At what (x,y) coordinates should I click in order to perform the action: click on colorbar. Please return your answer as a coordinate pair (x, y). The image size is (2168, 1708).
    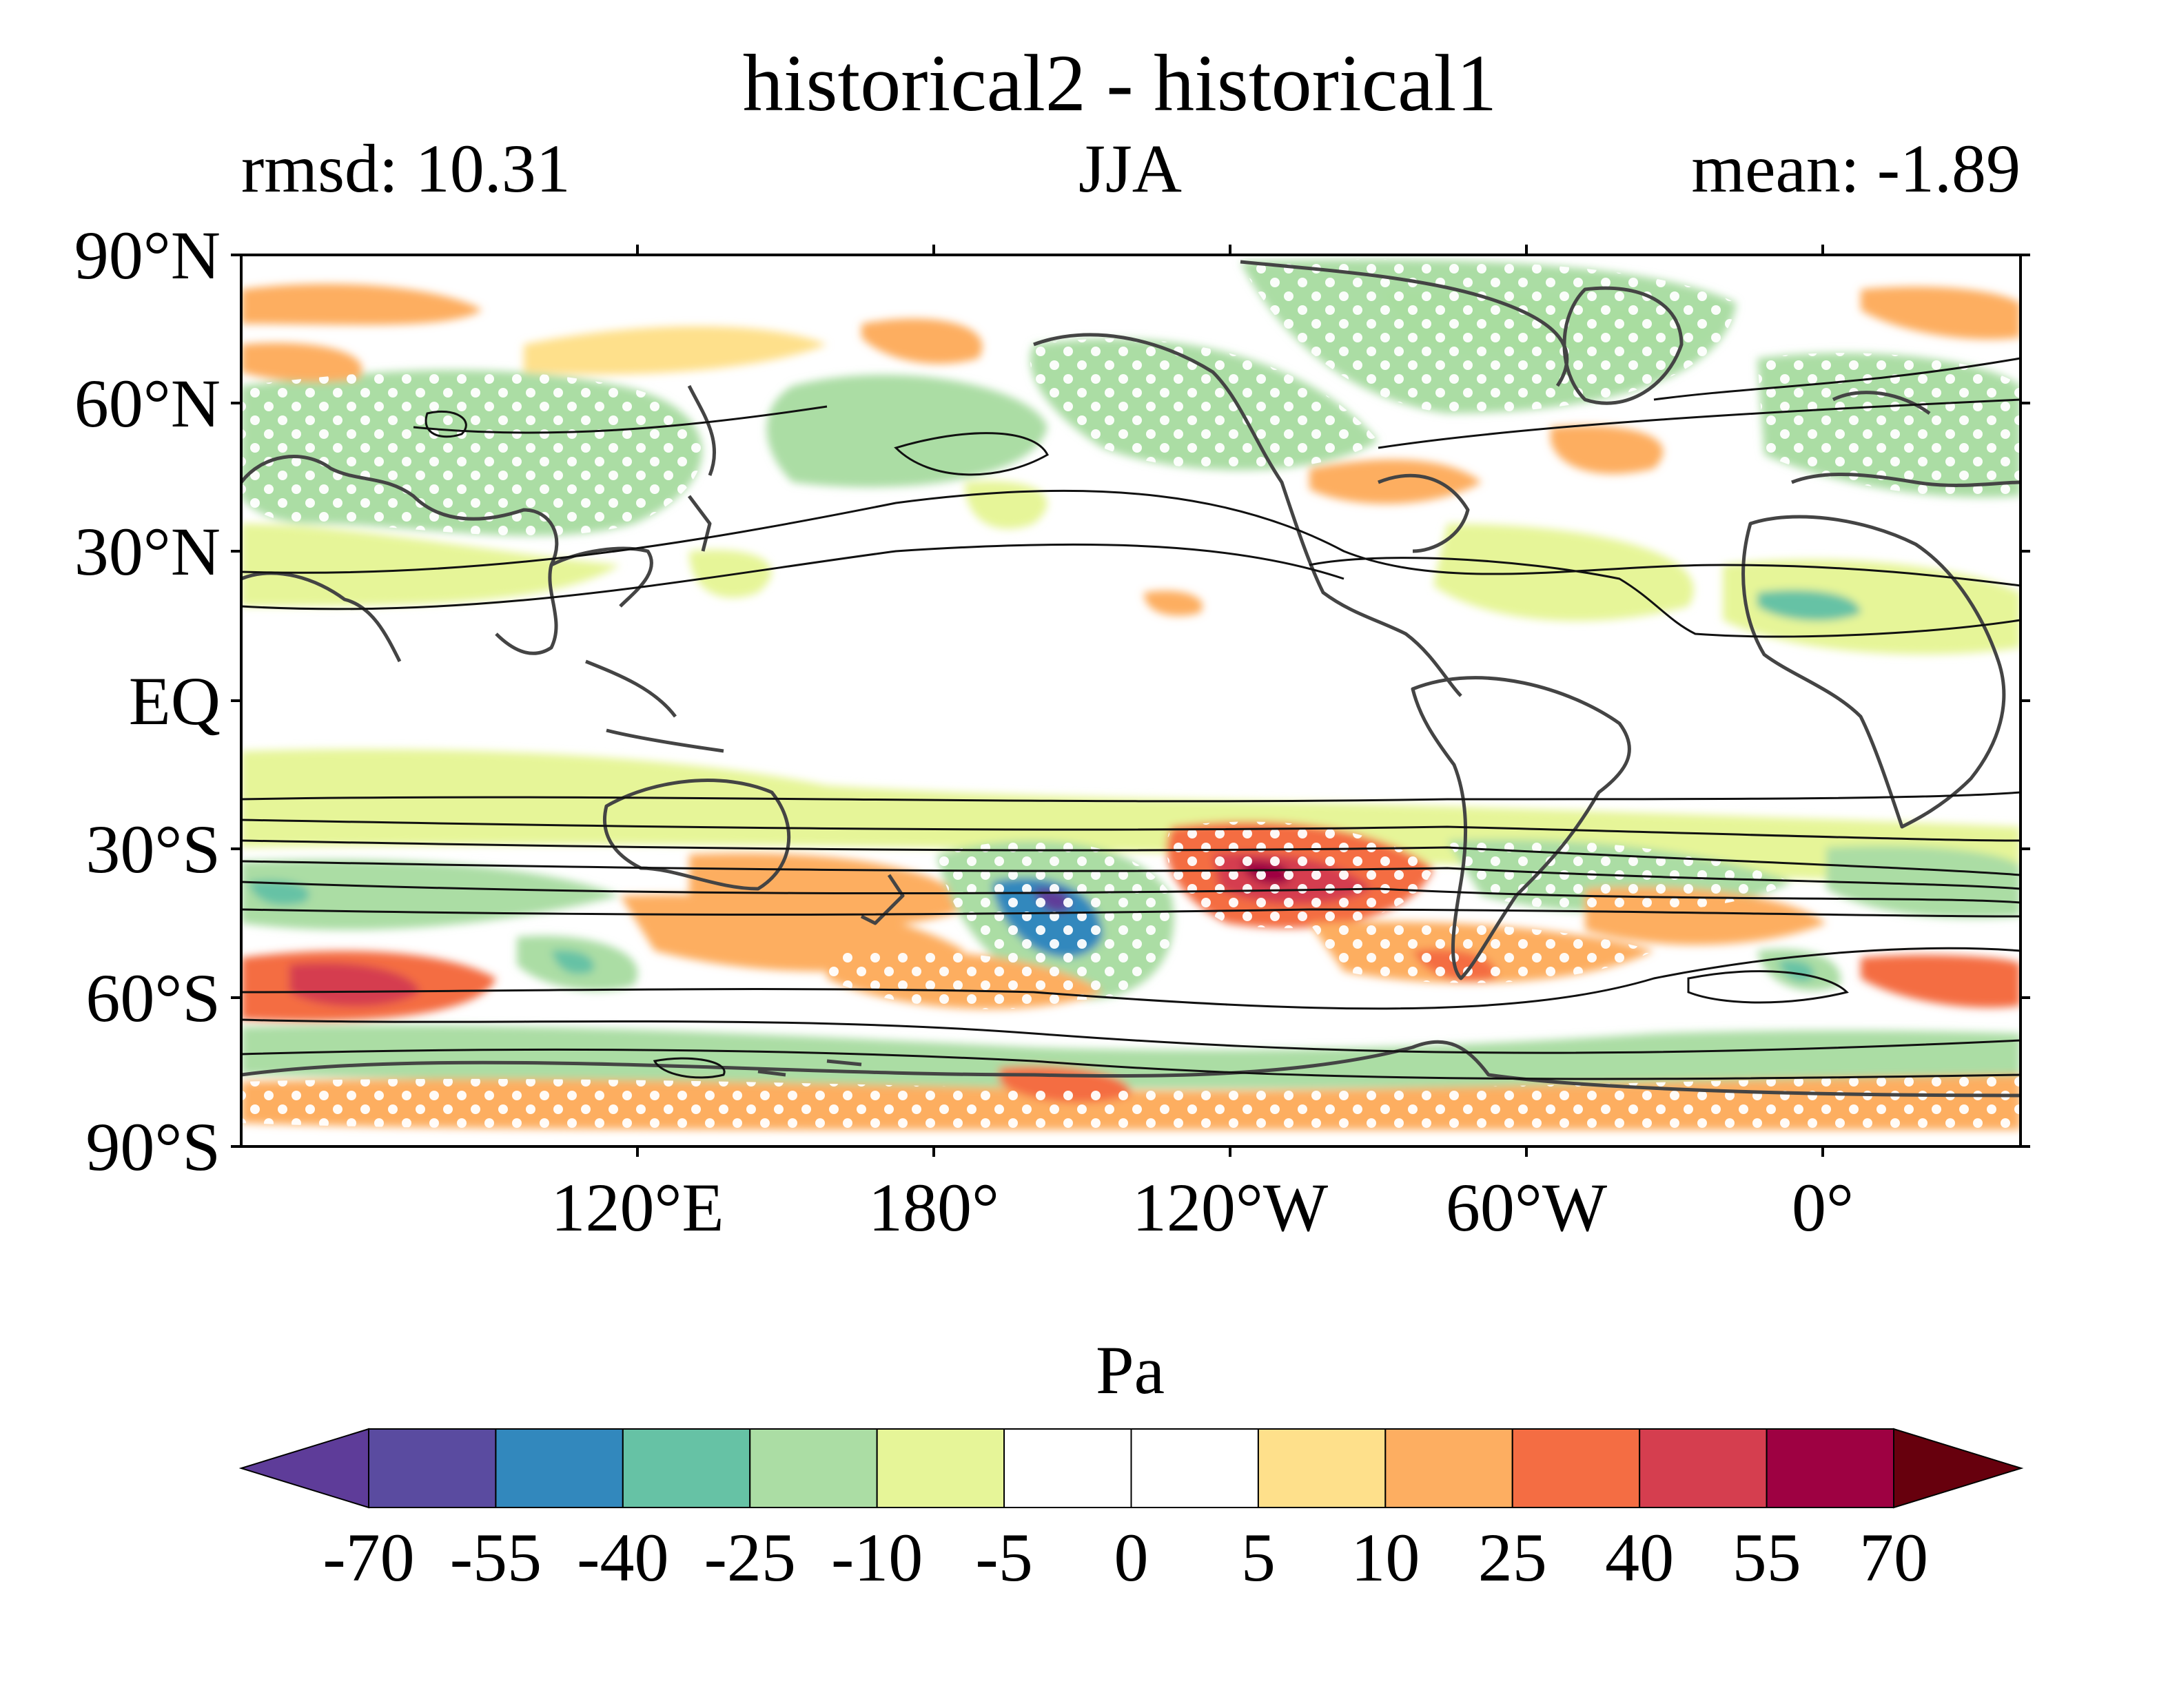
    Looking at the image, I should click on (1131, 1468).